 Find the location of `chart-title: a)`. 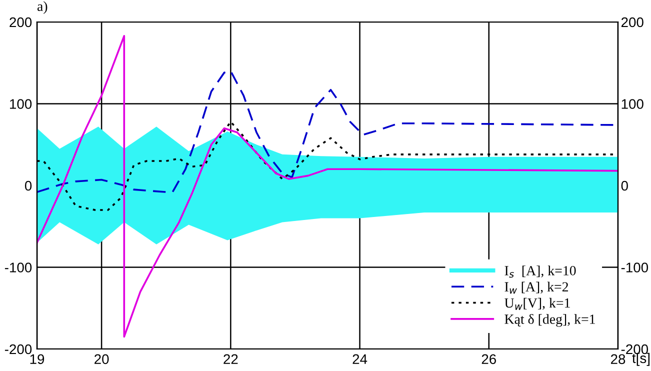

chart-title: a) is located at coordinates (42, 7).